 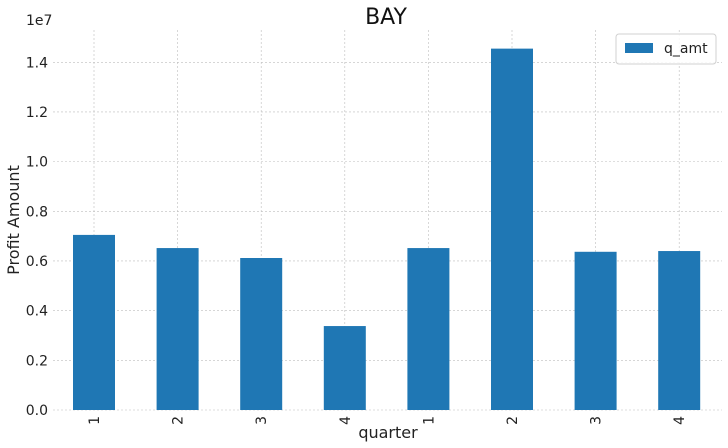 What do you see at coordinates (639, 48) in the screenshot?
I see `legend-swatch-q-amt` at bounding box center [639, 48].